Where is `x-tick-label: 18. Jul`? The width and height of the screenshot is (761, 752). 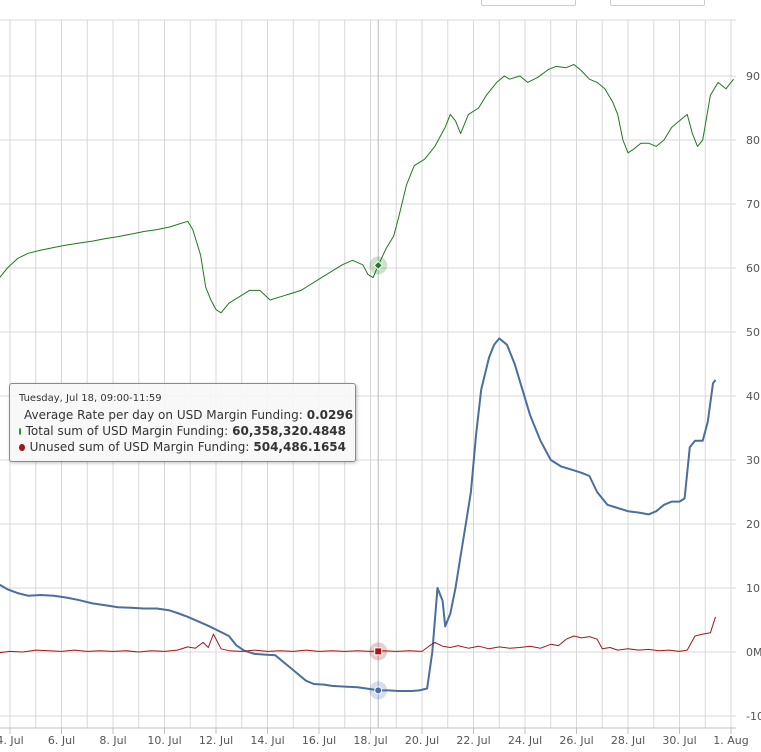
x-tick-label: 18. Jul is located at coordinates (370, 740).